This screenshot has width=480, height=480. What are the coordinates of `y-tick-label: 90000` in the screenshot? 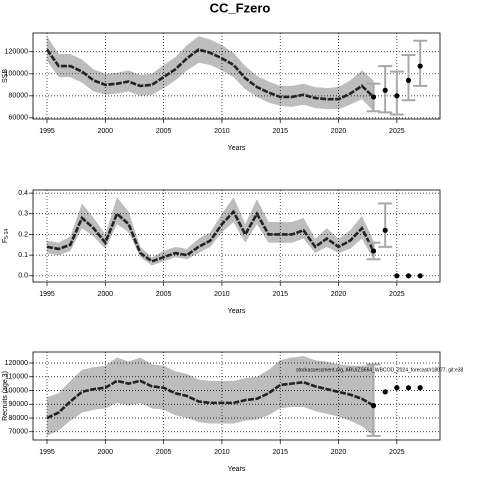 It's located at (19, 404).